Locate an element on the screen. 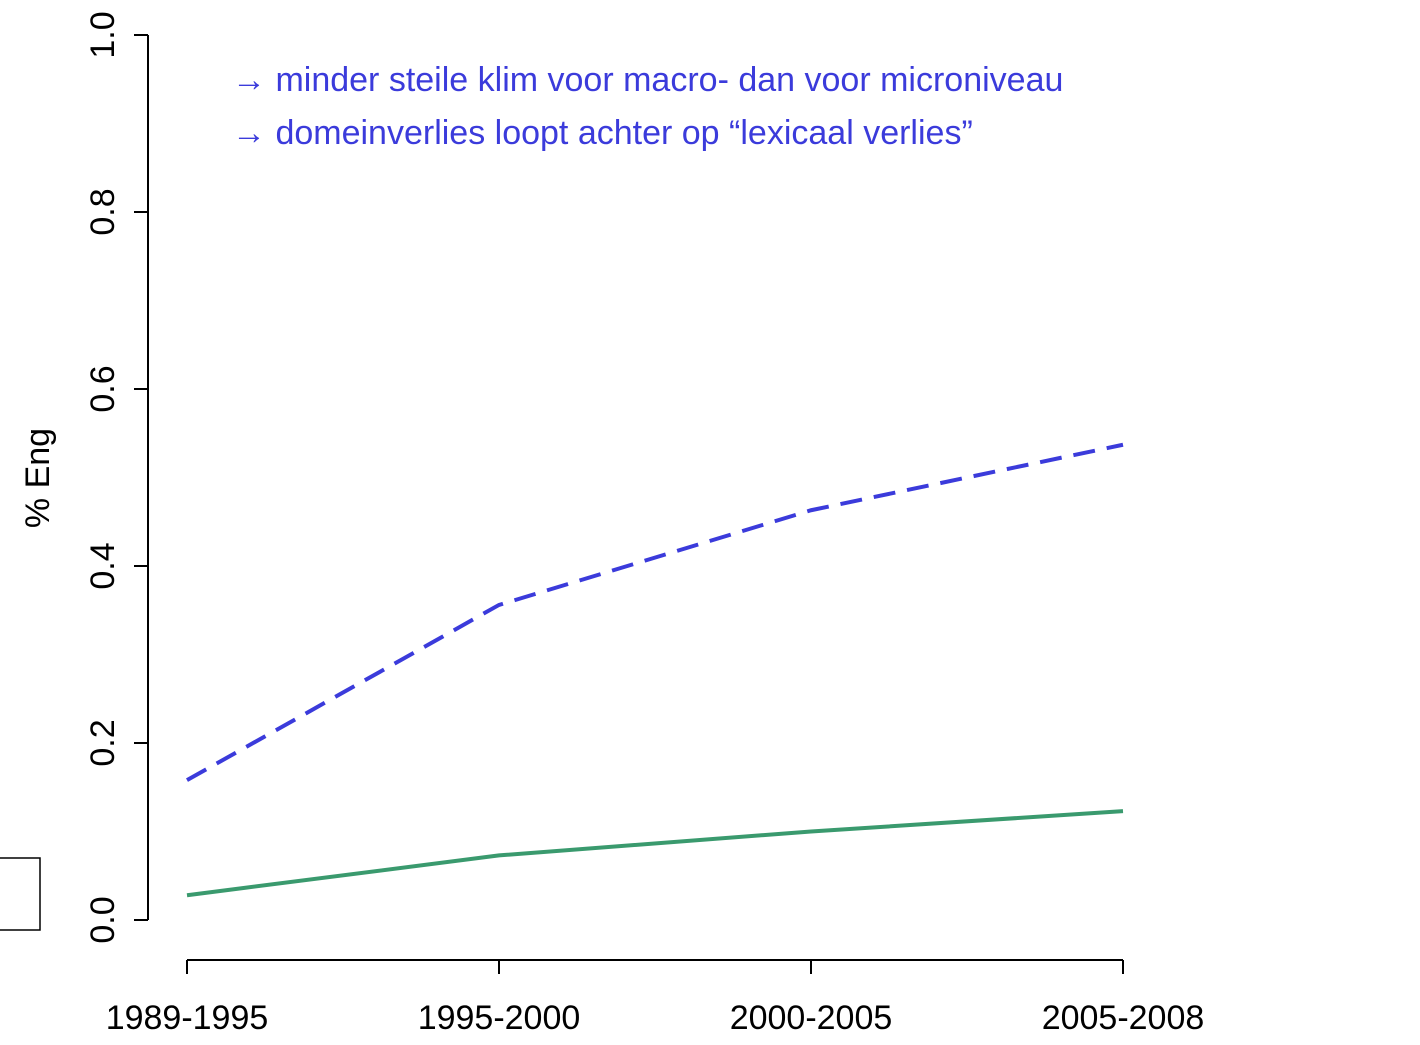 Image resolution: width=1420 pixels, height=1045 pixels. y-tick-label: 0.8 is located at coordinates (103, 211).